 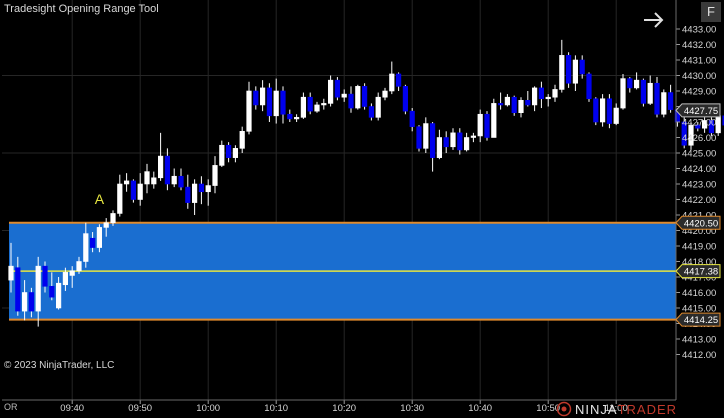 What do you see at coordinates (548, 408) in the screenshot?
I see `time-tick-label: 10:50` at bounding box center [548, 408].